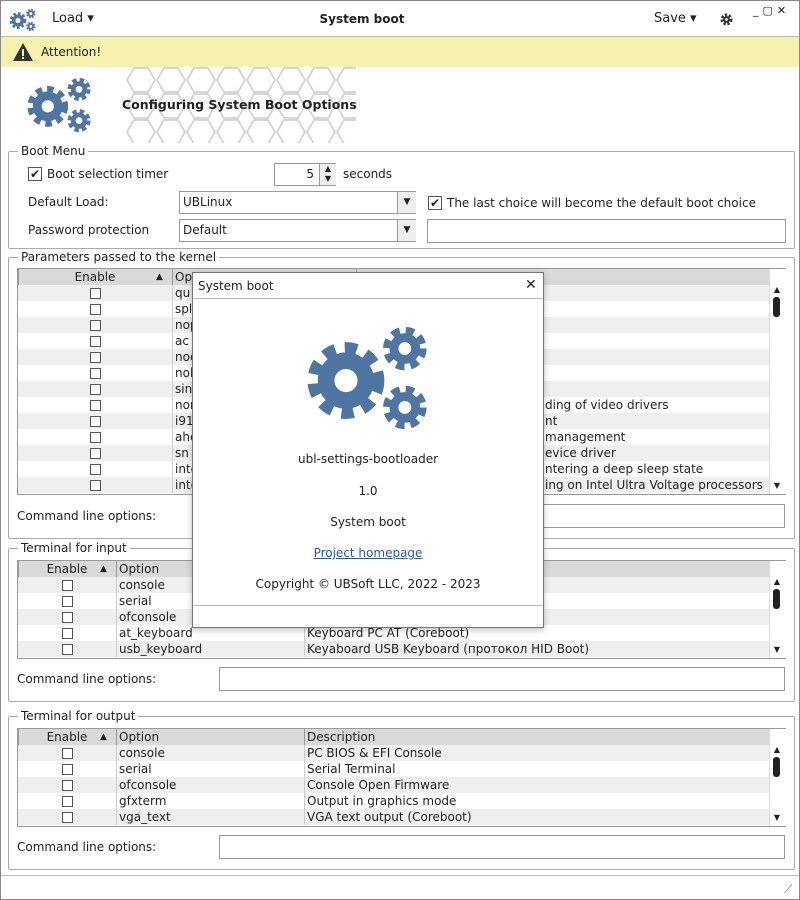  I want to click on header-bar, so click(400, 19).